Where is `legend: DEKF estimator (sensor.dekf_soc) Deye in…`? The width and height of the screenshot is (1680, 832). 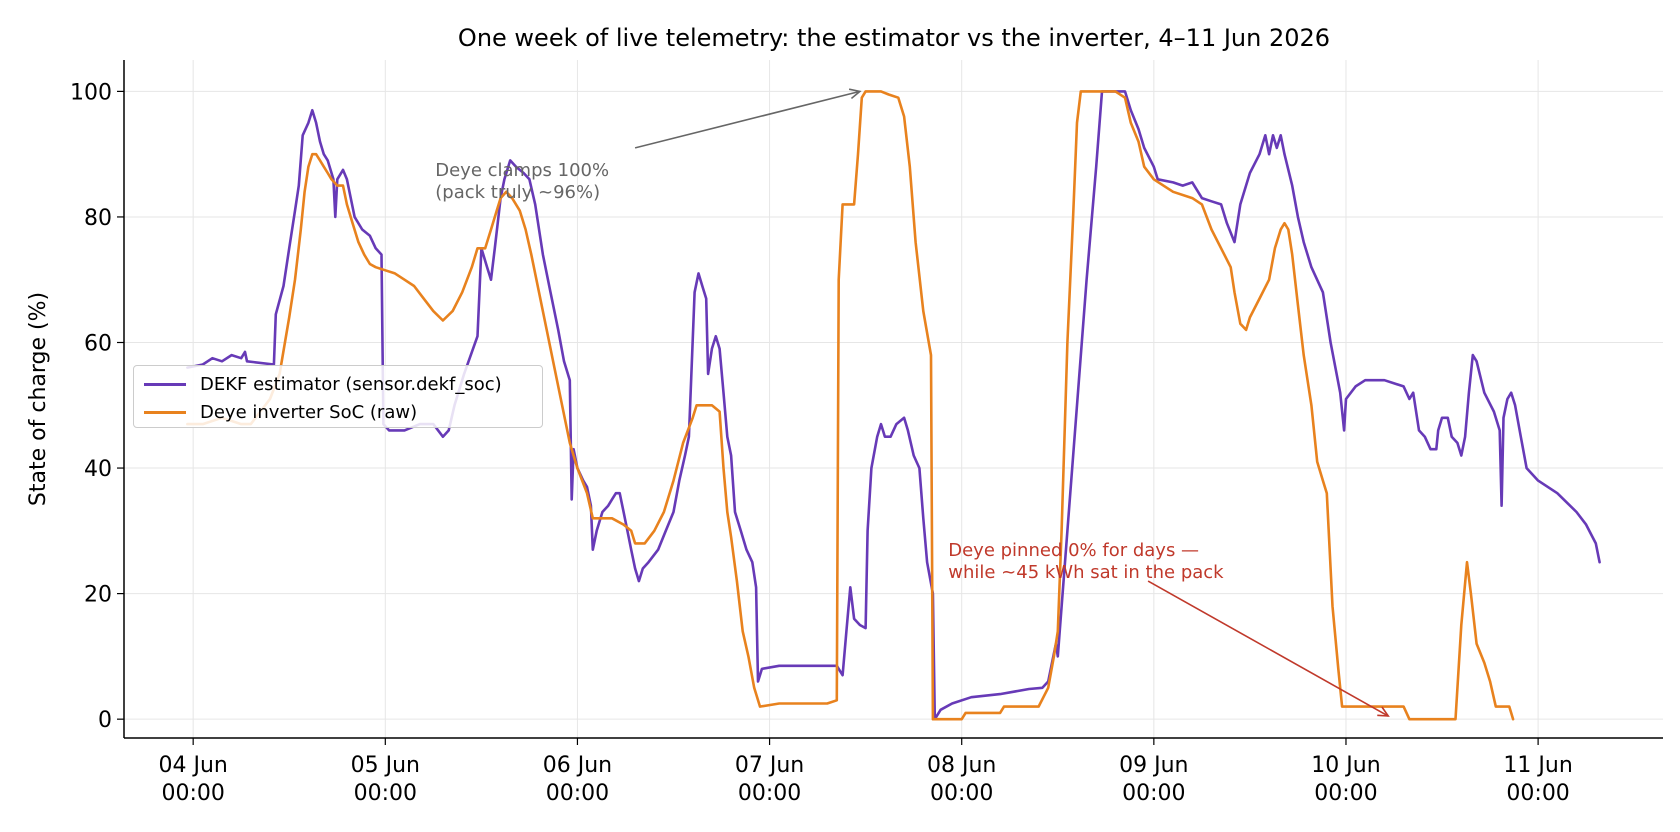
legend: DEKF estimator (sensor.dekf_soc) Deye in… is located at coordinates (338, 396).